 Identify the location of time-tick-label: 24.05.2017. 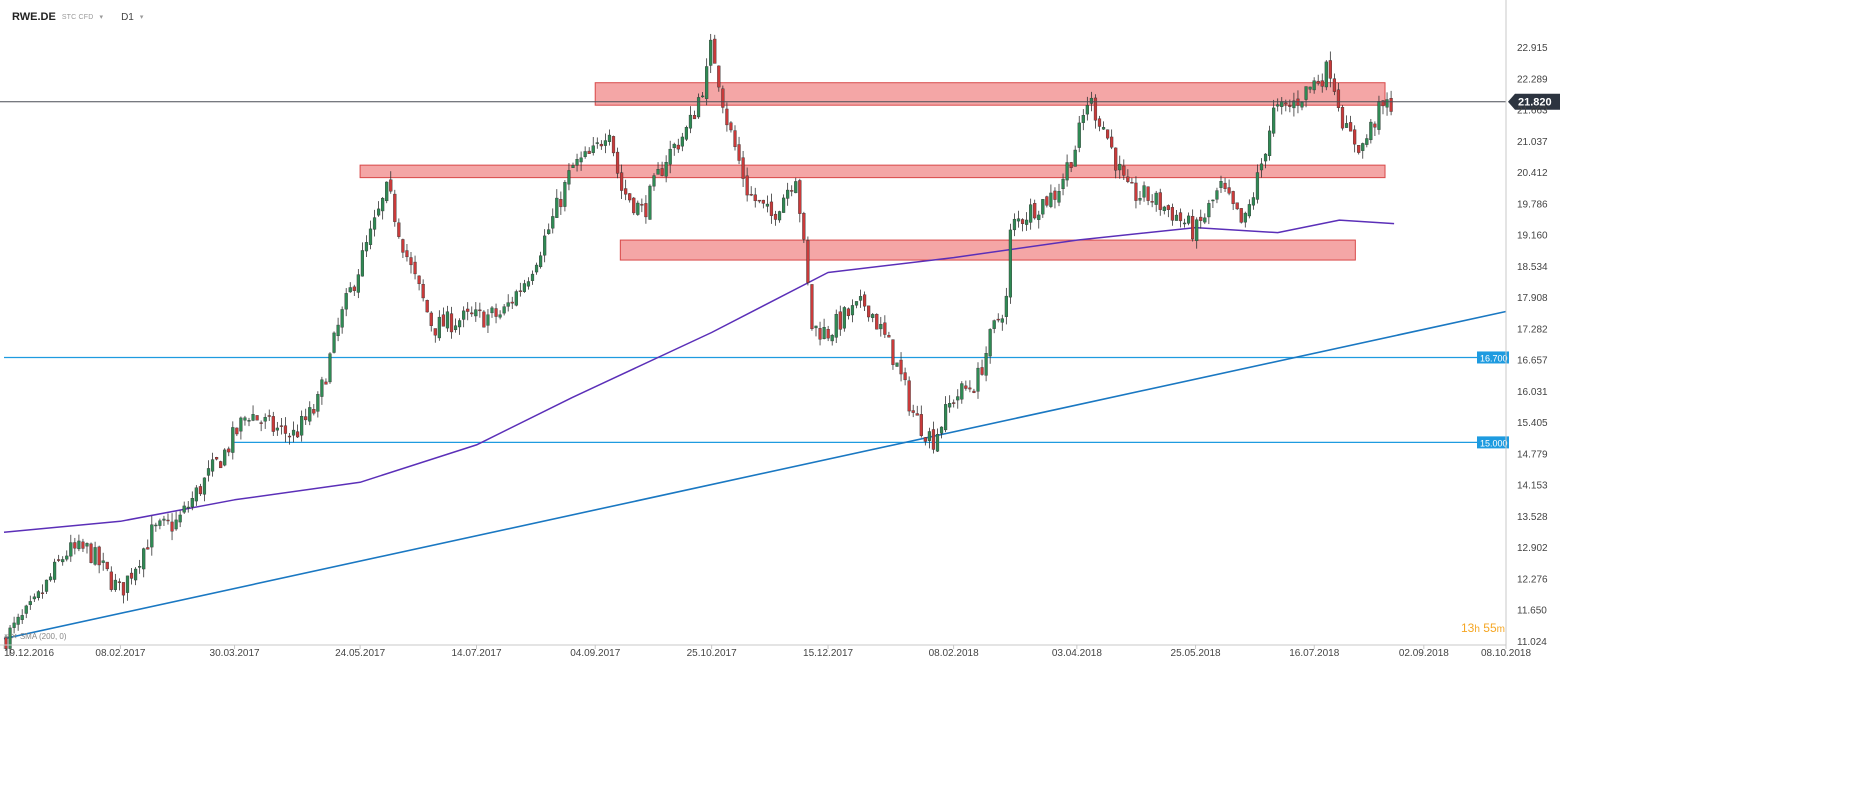
(360, 653).